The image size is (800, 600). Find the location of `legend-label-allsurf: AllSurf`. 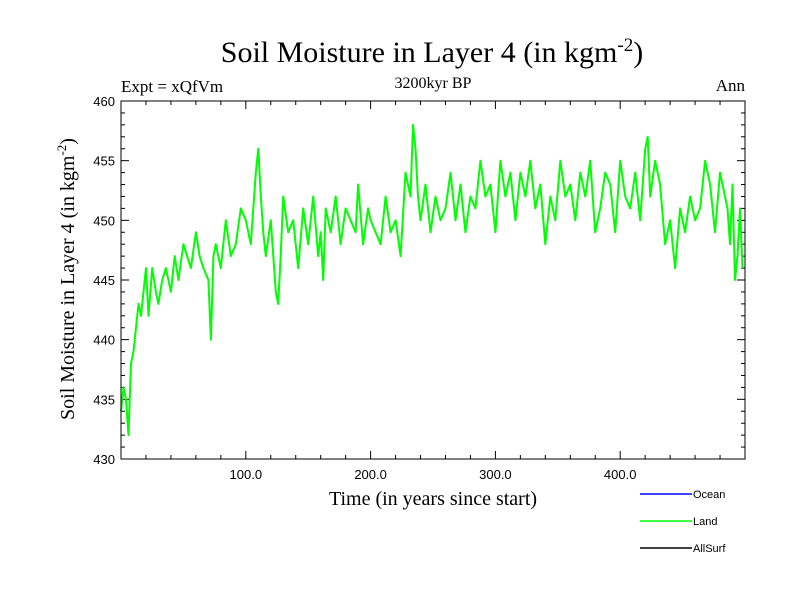

legend-label-allsurf: AllSurf is located at coordinates (709, 549).